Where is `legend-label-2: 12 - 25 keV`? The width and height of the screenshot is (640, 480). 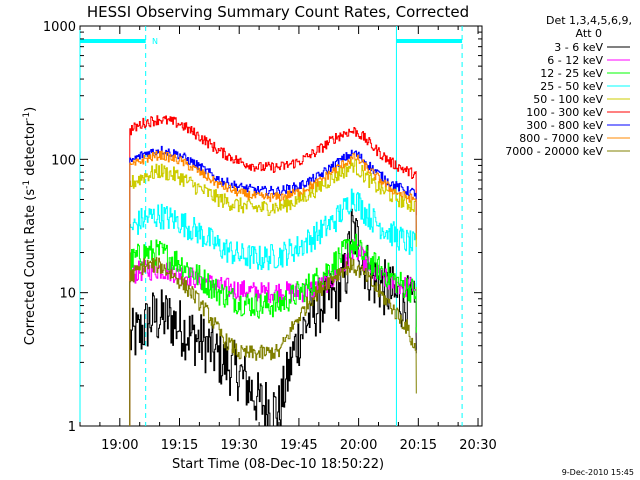 legend-label-2: 12 - 25 keV is located at coordinates (571, 73).